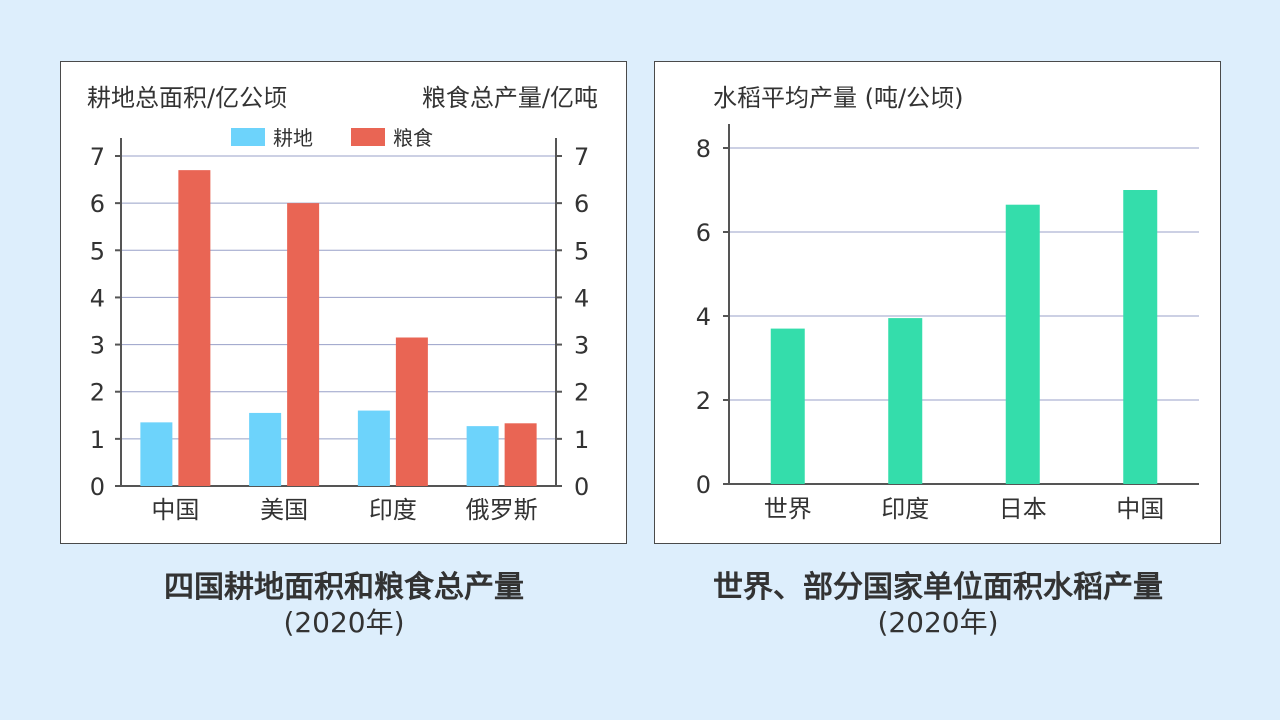 The height and width of the screenshot is (720, 1280). What do you see at coordinates (1023, 509) in the screenshot?
I see `x-category-label: 日本` at bounding box center [1023, 509].